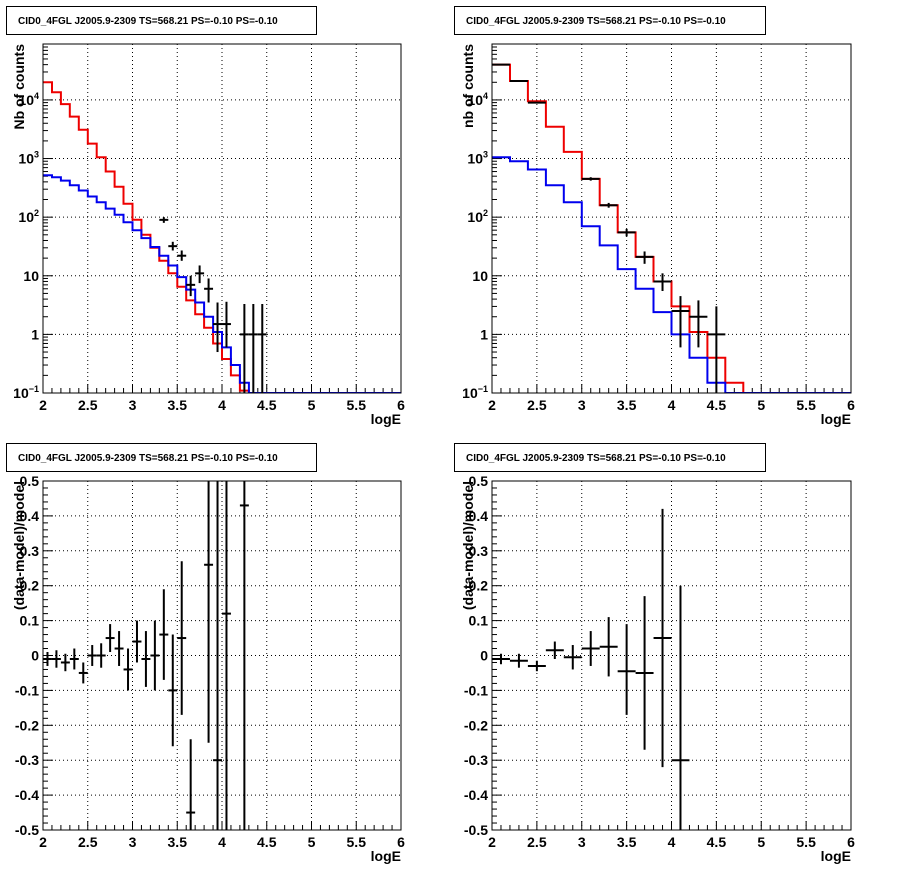 Image resolution: width=898 pixels, height=875 pixels. I want to click on y-axis-label: Nb of counts, so click(19, 87).